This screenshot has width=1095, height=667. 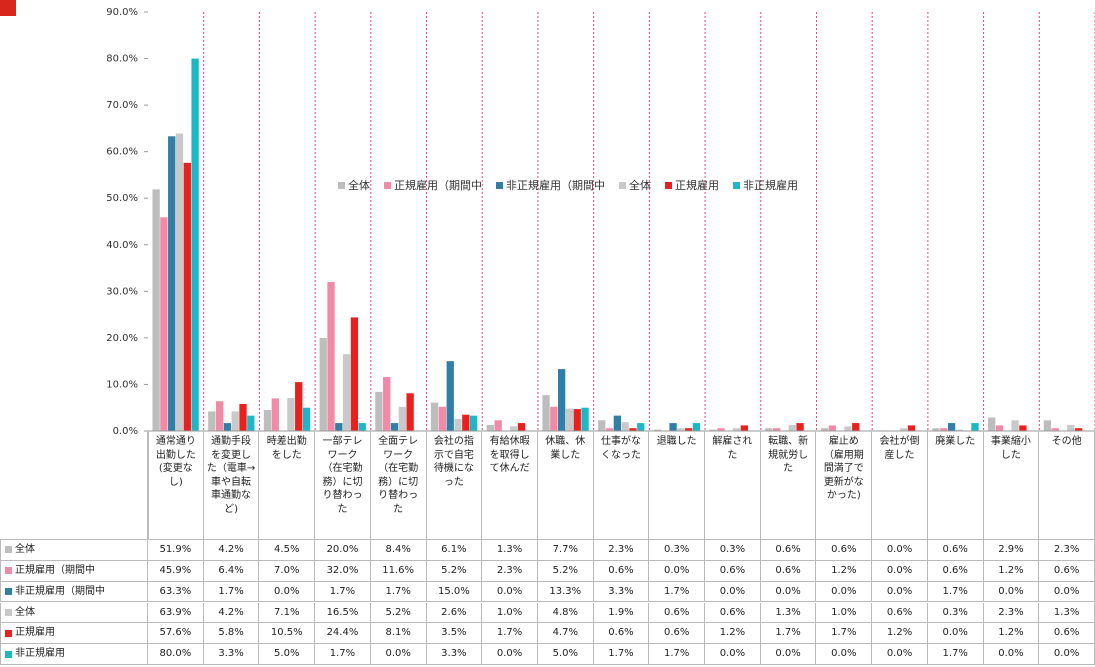 What do you see at coordinates (122, 105) in the screenshot?
I see `y-tick-label: 70.0%` at bounding box center [122, 105].